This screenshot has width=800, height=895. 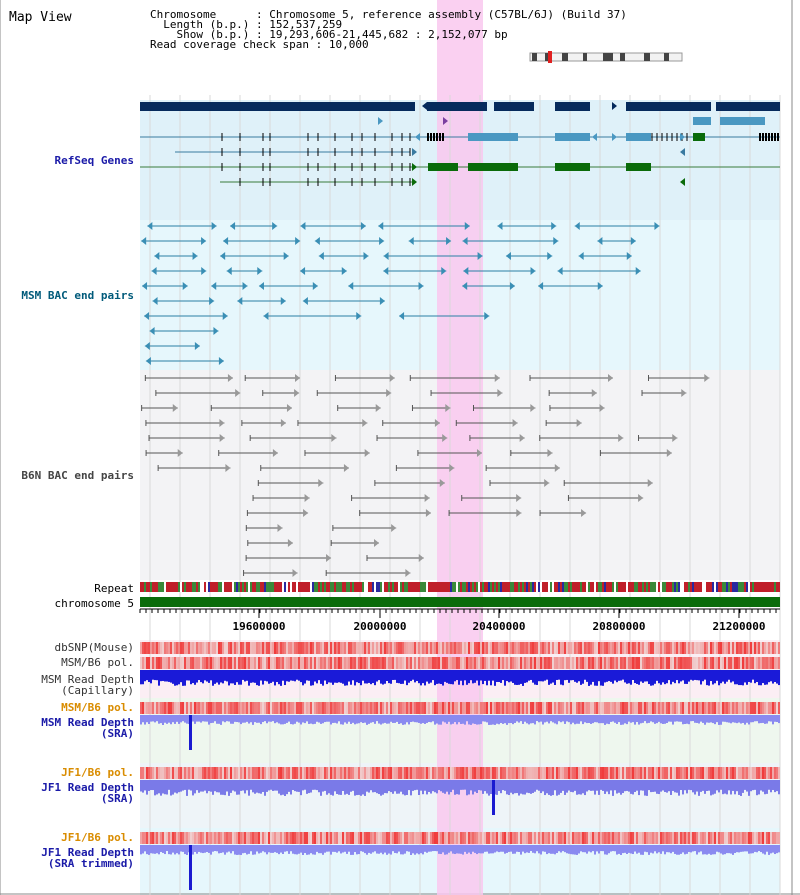 I want to click on ideogram-band, so click(x=534, y=57).